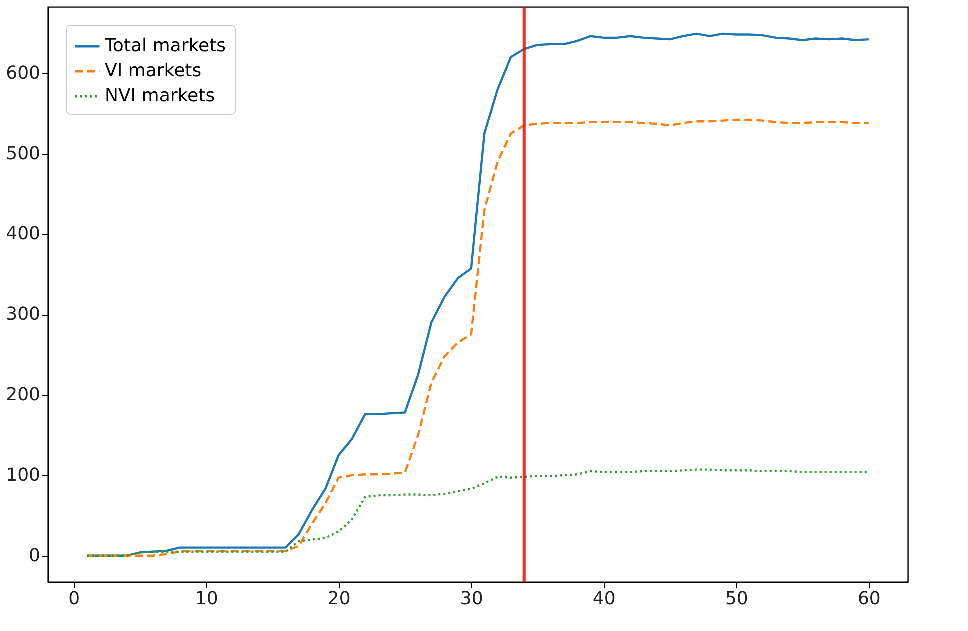  Describe the element at coordinates (23, 234) in the screenshot. I see `y-tick-label: 400` at that location.